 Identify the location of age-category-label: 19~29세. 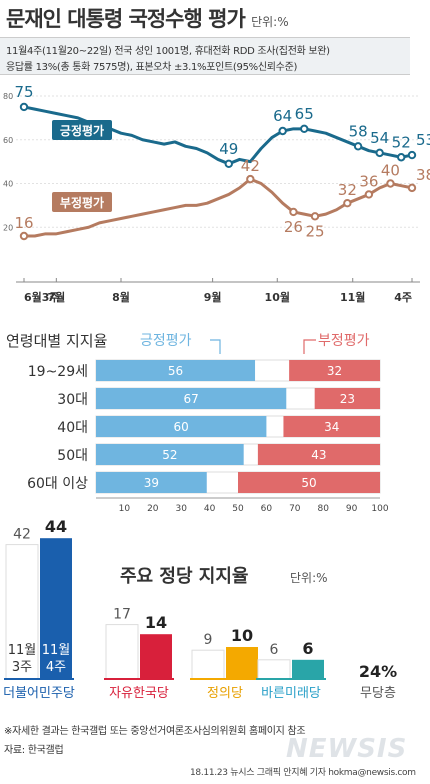
(58, 372).